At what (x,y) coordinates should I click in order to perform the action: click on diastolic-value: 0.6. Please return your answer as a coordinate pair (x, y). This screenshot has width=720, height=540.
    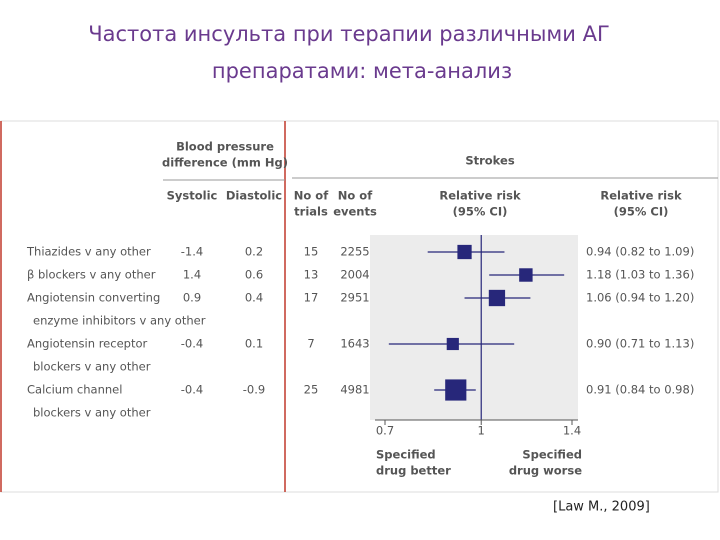
    Looking at the image, I should click on (254, 275).